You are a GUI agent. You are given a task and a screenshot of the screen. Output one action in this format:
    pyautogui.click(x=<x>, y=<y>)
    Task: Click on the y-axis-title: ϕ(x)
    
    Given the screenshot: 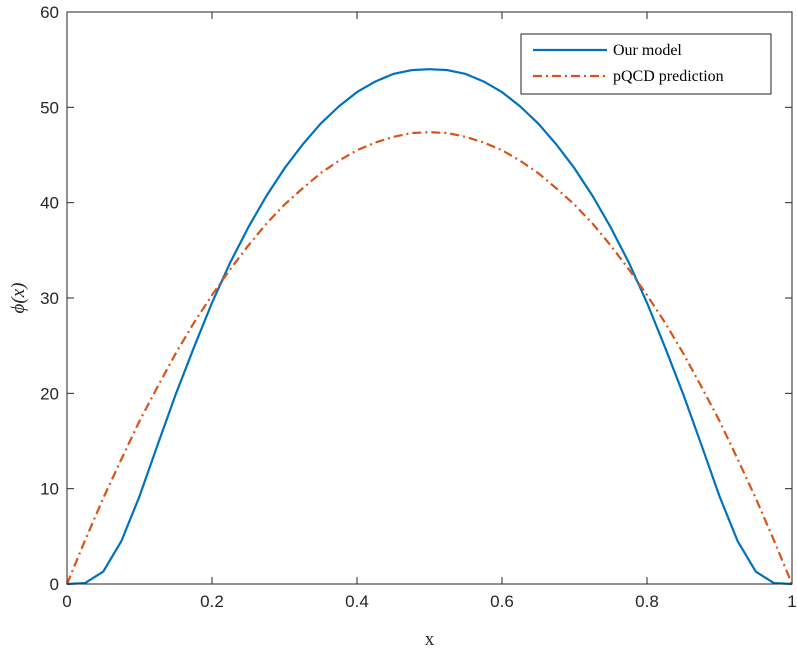 What is the action you would take?
    pyautogui.click(x=18, y=298)
    